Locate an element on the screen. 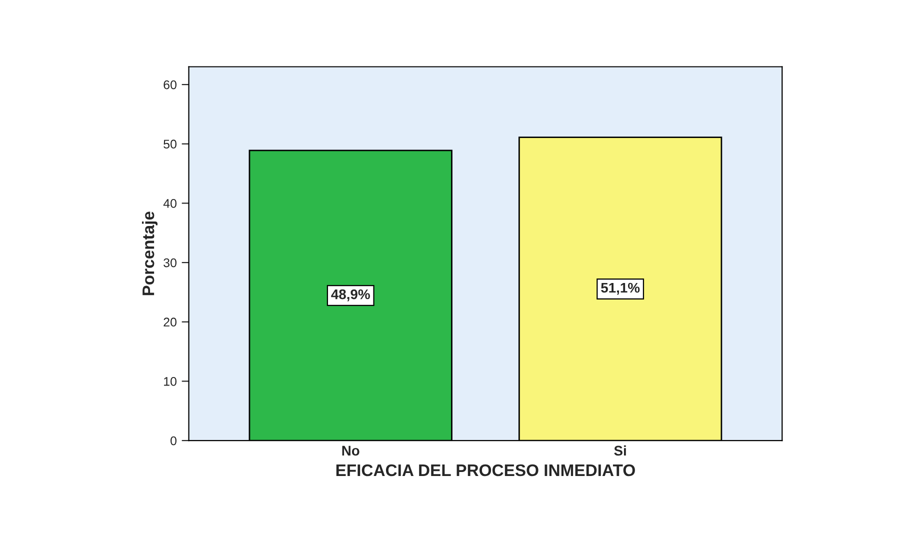 The image size is (899, 534). y-tick-label: 60 is located at coordinates (170, 85).